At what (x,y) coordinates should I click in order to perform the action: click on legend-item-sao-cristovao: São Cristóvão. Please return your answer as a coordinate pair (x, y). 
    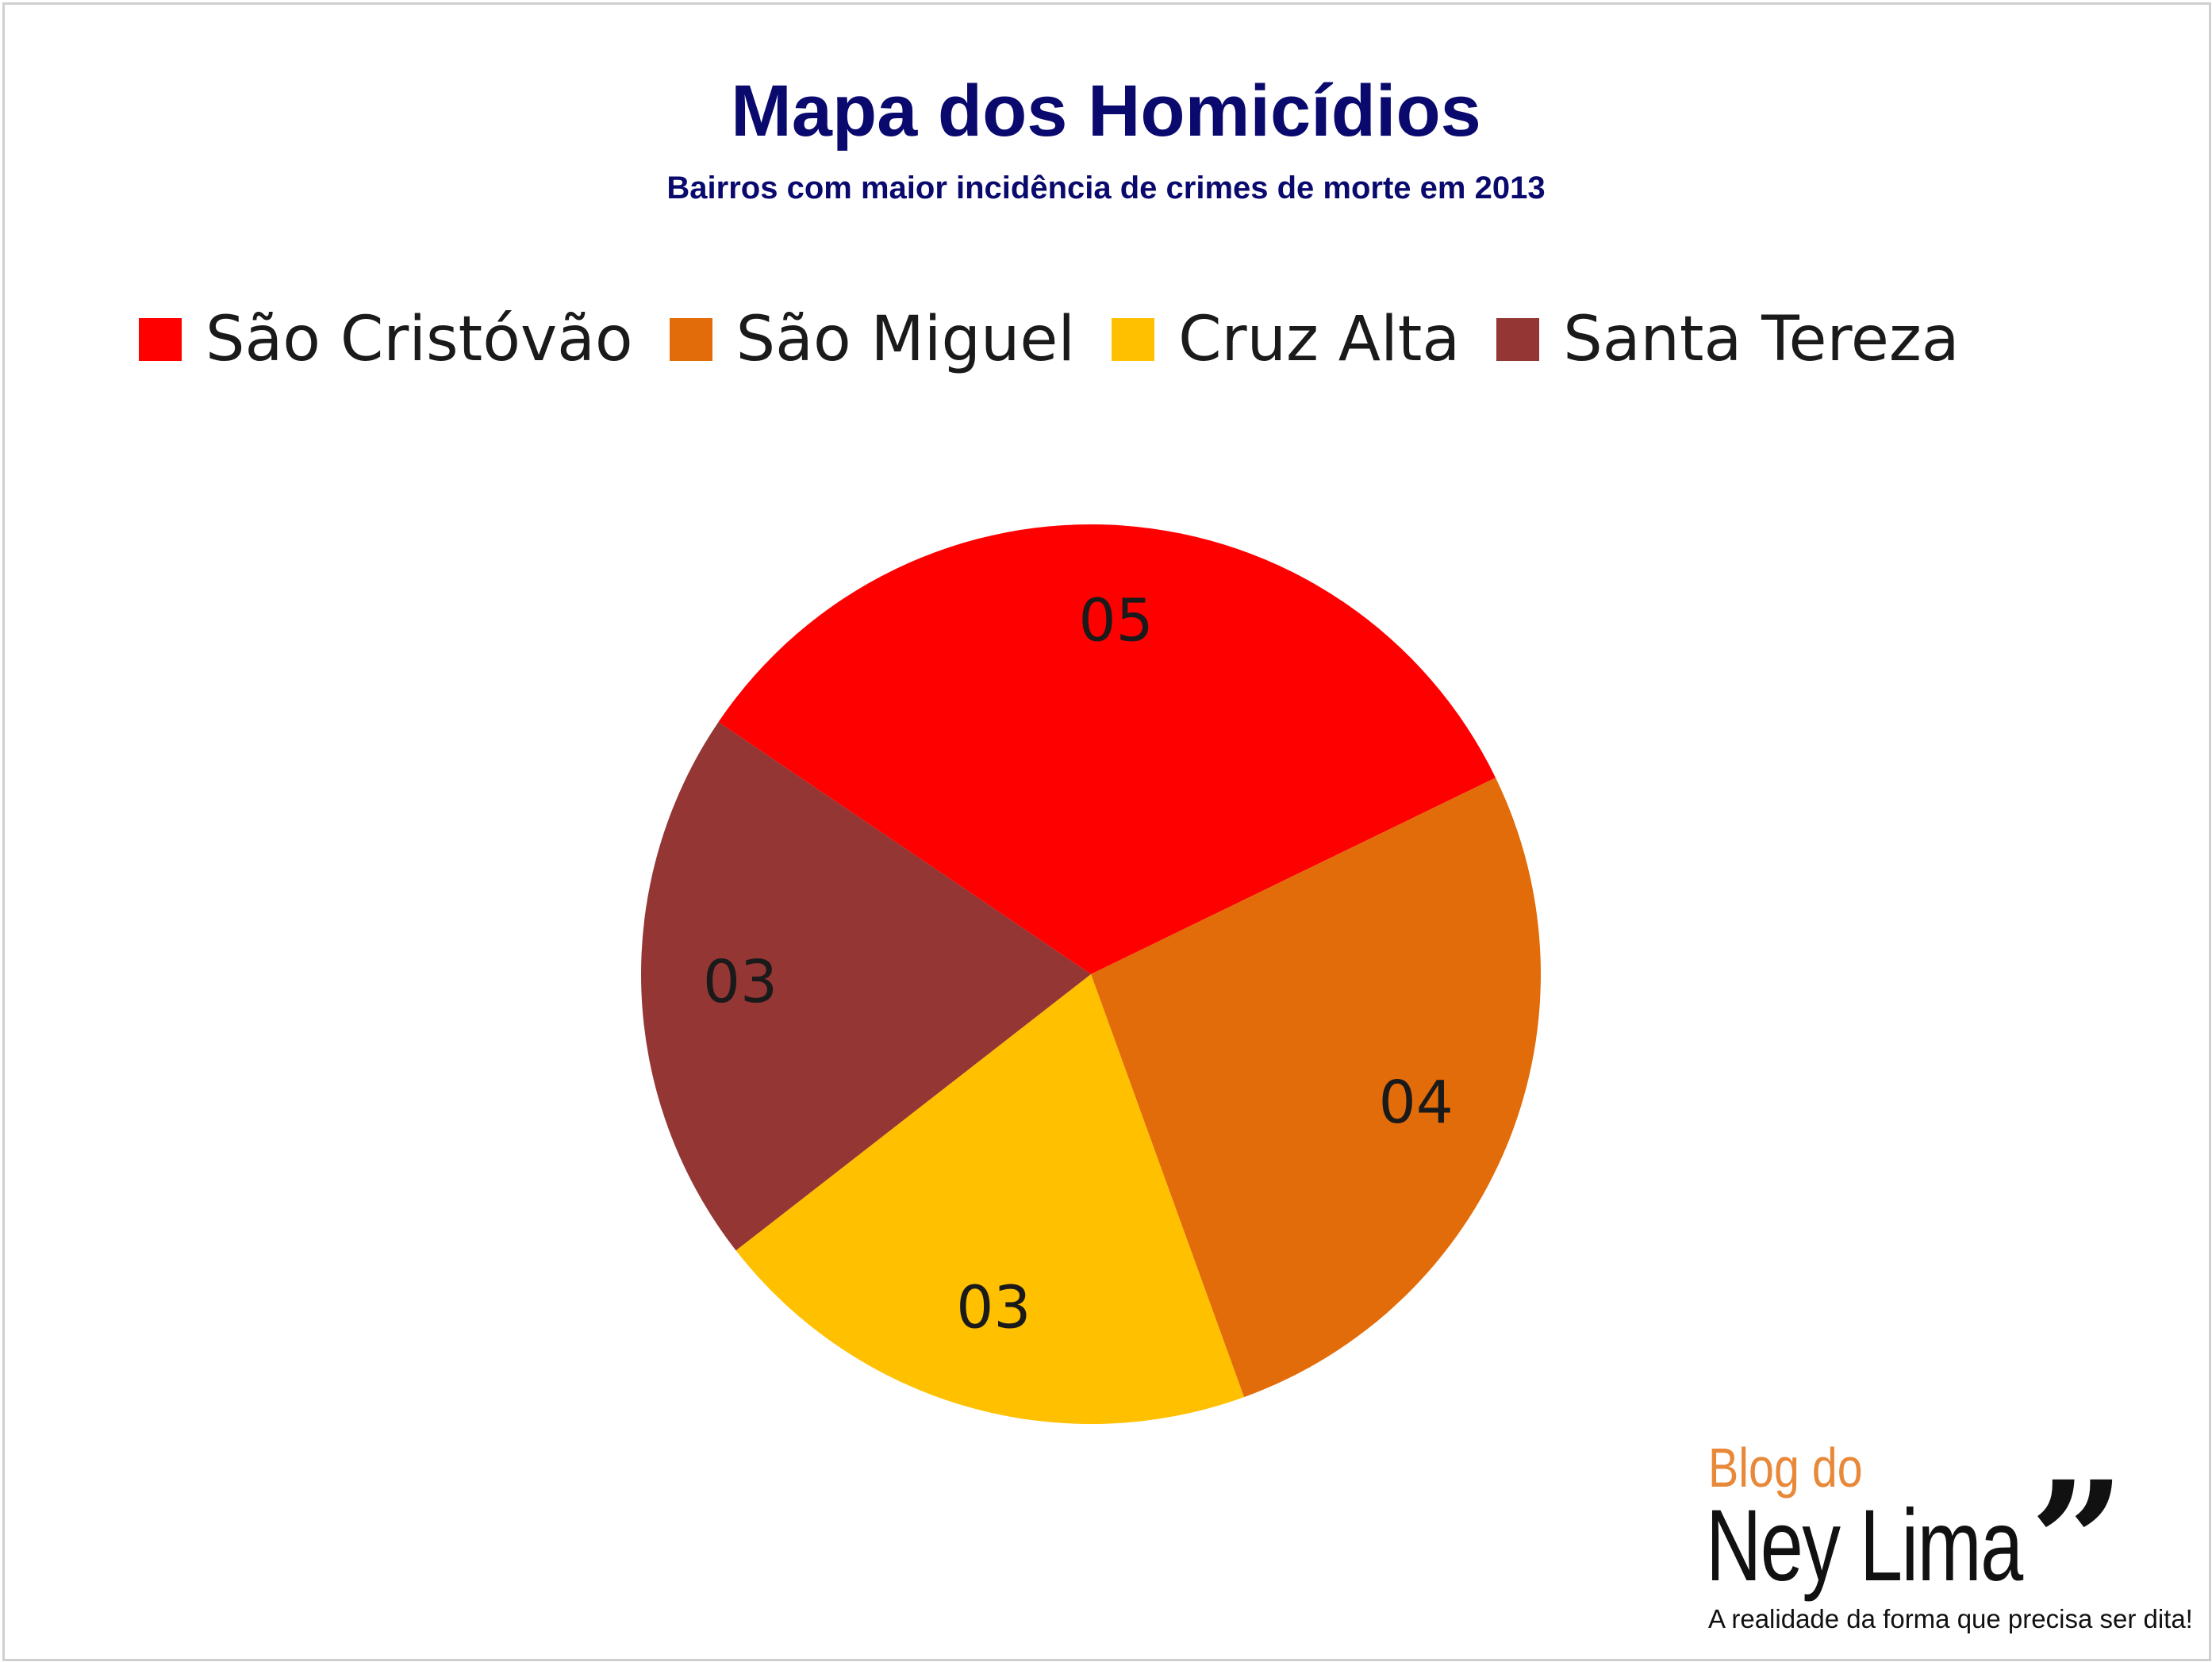
    Looking at the image, I should click on (386, 340).